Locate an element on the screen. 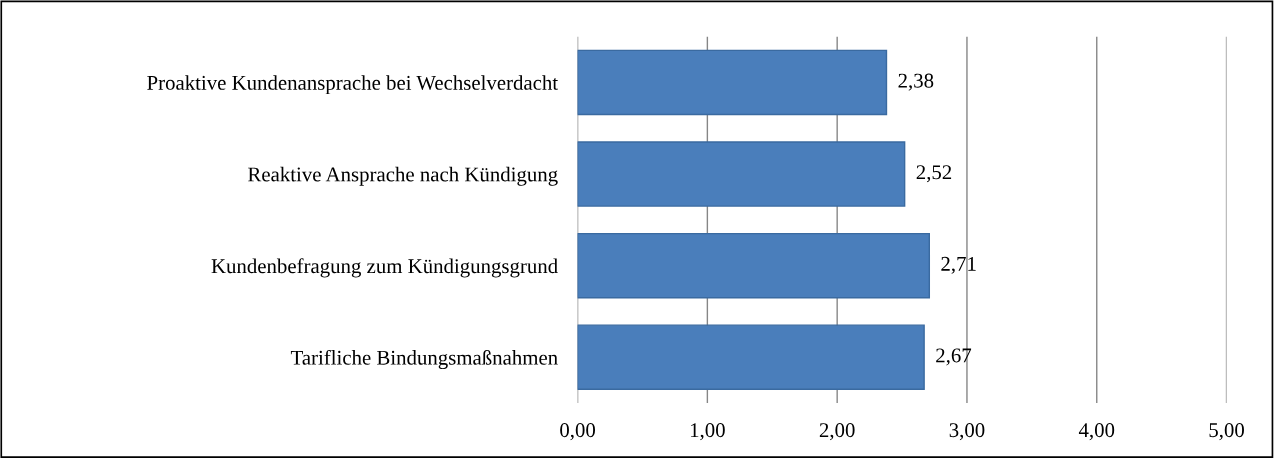  y-tick-label: Proaktive Kundenansprache bei Wechselverdacht is located at coordinates (352, 85).